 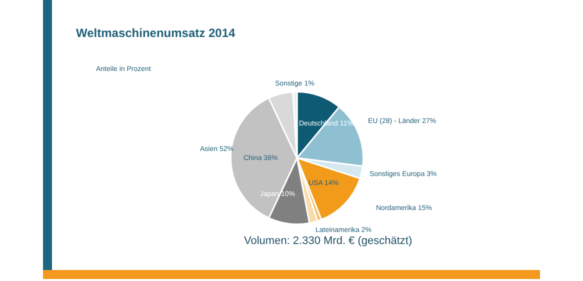 I want to click on chart-title: Weltmaschinenumsatz 2014, so click(x=156, y=33).